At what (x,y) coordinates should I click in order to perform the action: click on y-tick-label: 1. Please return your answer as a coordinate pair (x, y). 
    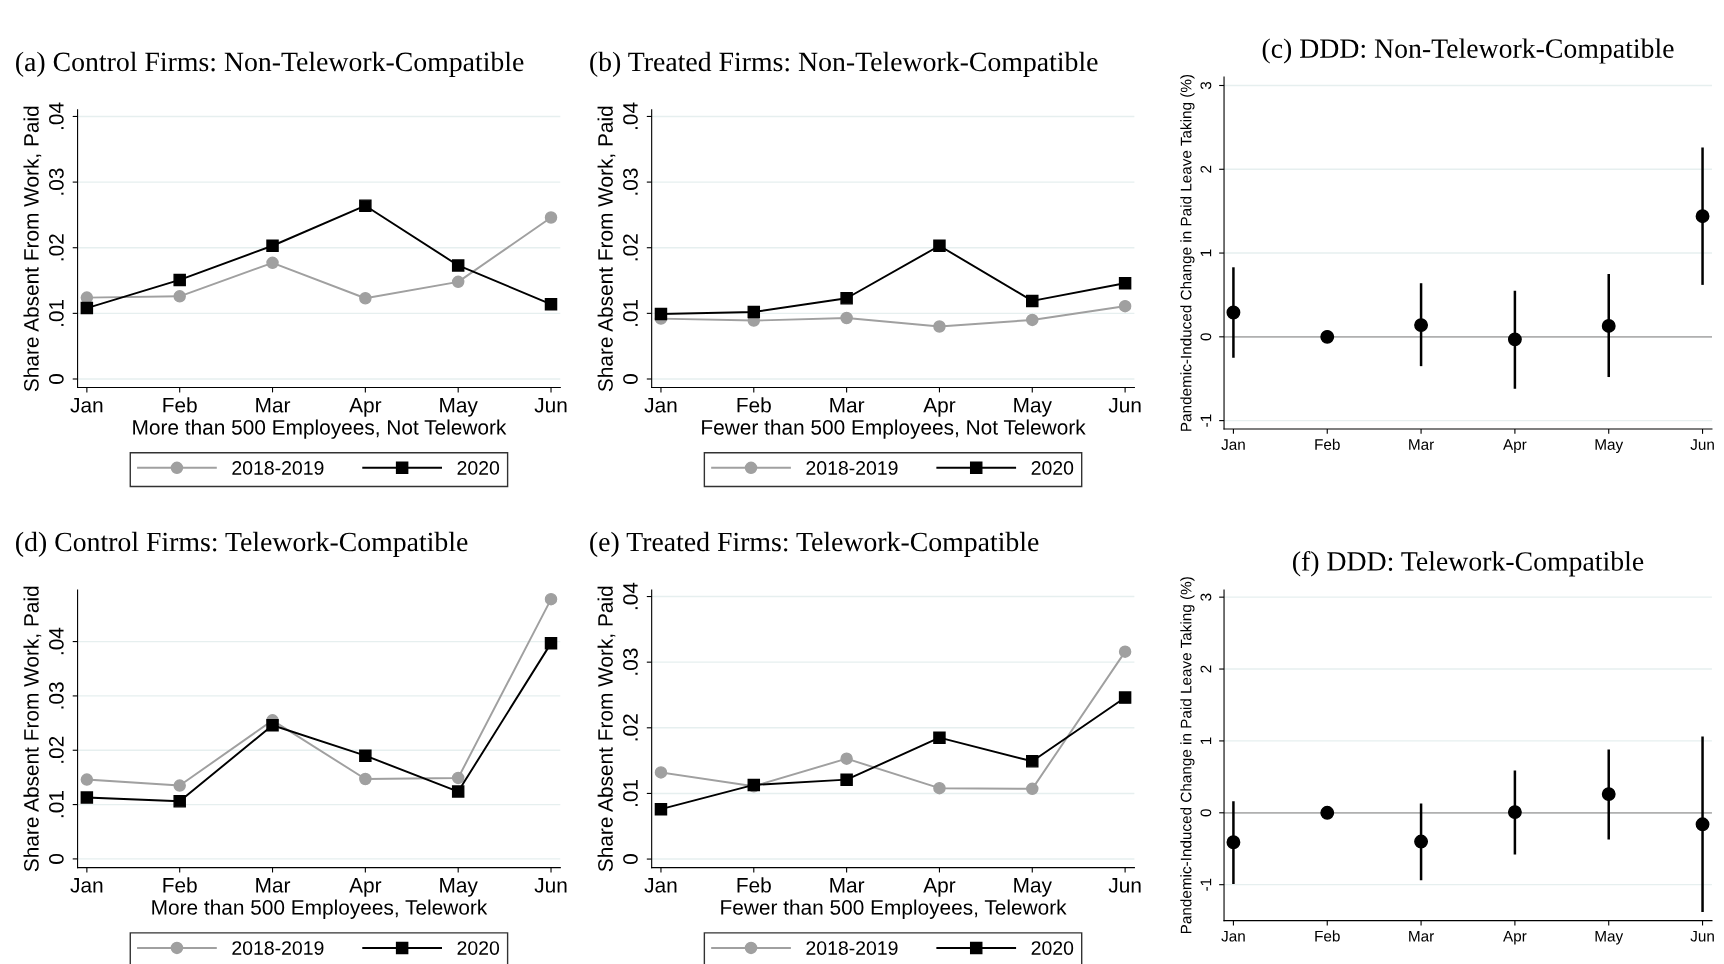
    Looking at the image, I should click on (1206, 740).